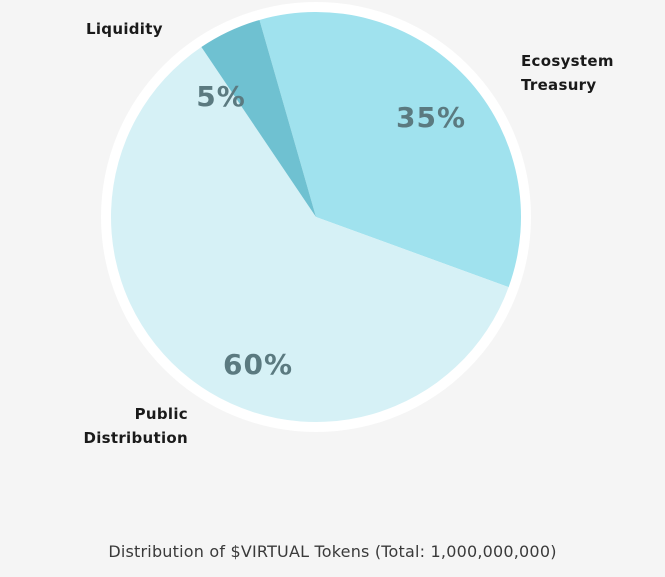  What do you see at coordinates (567, 73) in the screenshot?
I see `category-label-ecosystem-treasury: Ecosystem Treasury` at bounding box center [567, 73].